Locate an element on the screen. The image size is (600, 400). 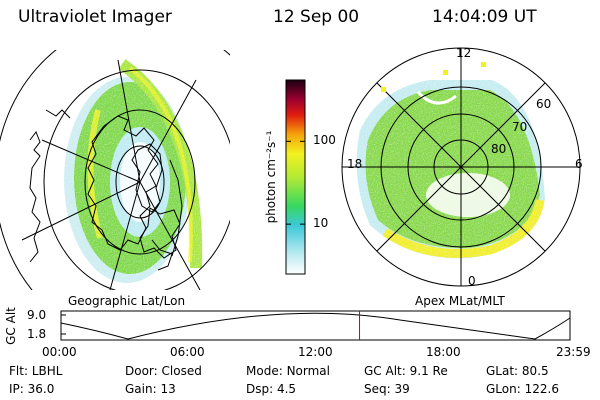
colorbar-unit-label: photon cm⁻²s⁻¹ is located at coordinates (271, 177).